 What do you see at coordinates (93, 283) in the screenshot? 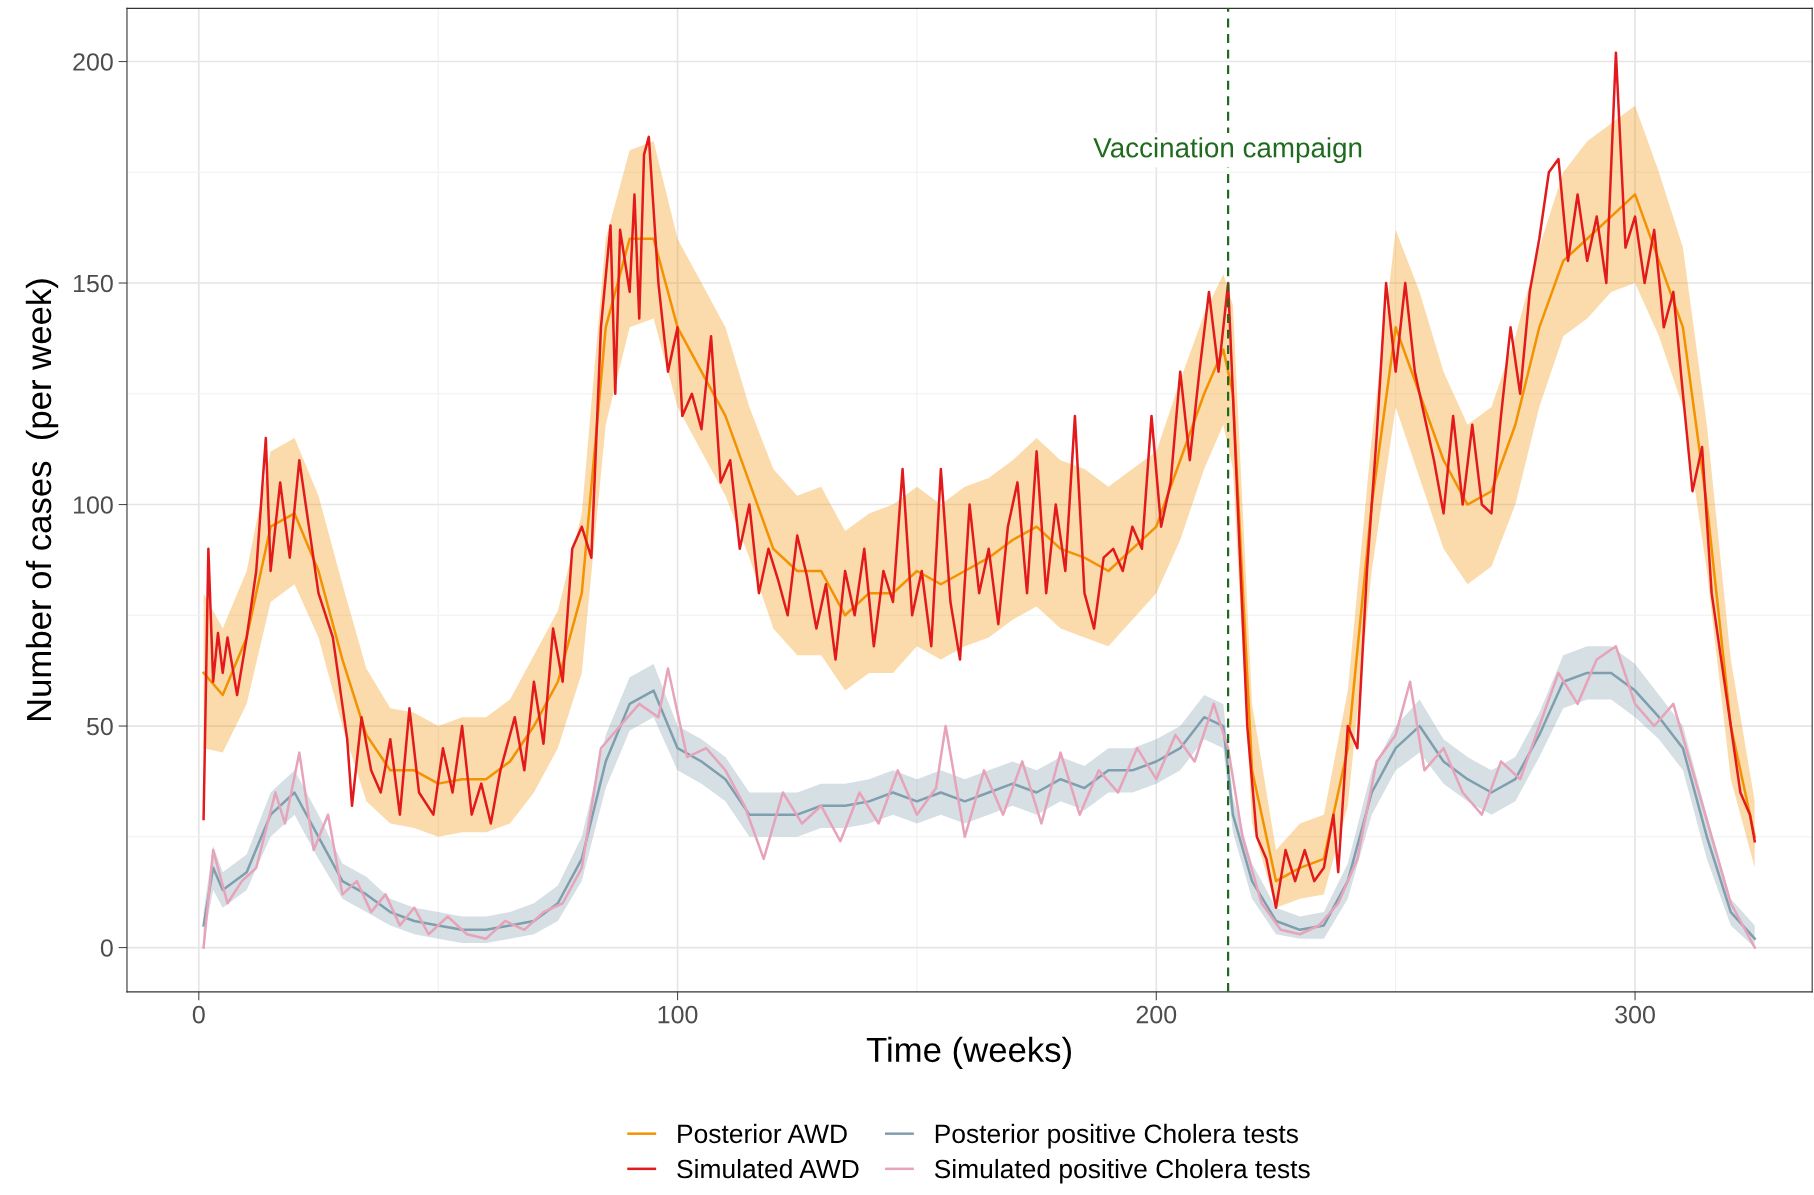
I see `y-tick-label: 150` at bounding box center [93, 283].